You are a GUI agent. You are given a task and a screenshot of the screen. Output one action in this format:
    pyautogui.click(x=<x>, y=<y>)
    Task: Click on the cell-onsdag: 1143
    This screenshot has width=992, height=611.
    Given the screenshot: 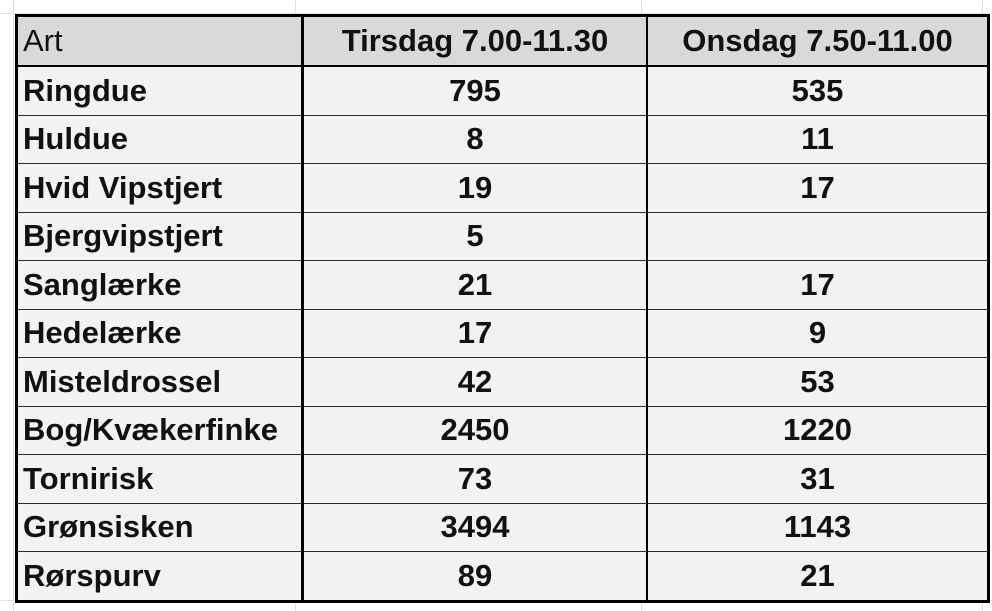 What is the action you would take?
    pyautogui.click(x=817, y=527)
    